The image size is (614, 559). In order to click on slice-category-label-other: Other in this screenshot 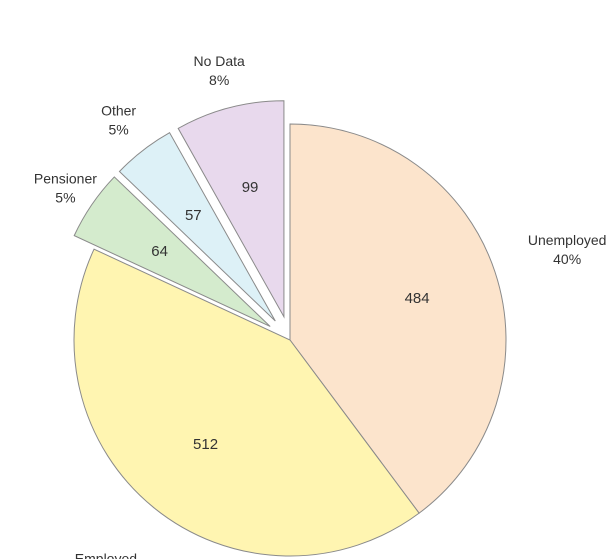, I will do `click(118, 111)`.